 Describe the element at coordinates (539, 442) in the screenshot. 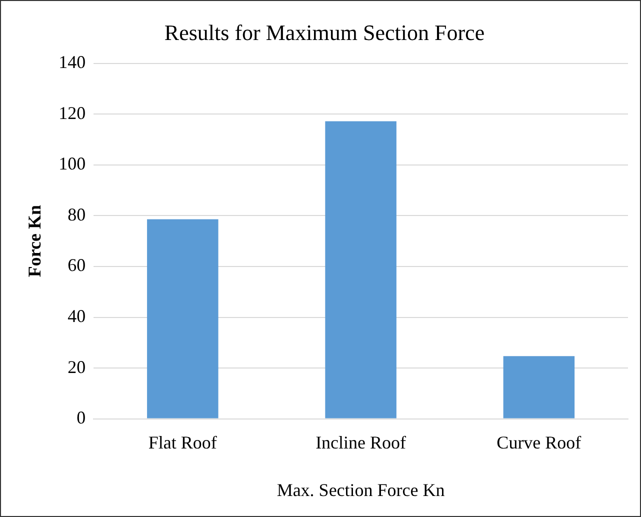

I see `x-tick-label: Curve Roof` at that location.